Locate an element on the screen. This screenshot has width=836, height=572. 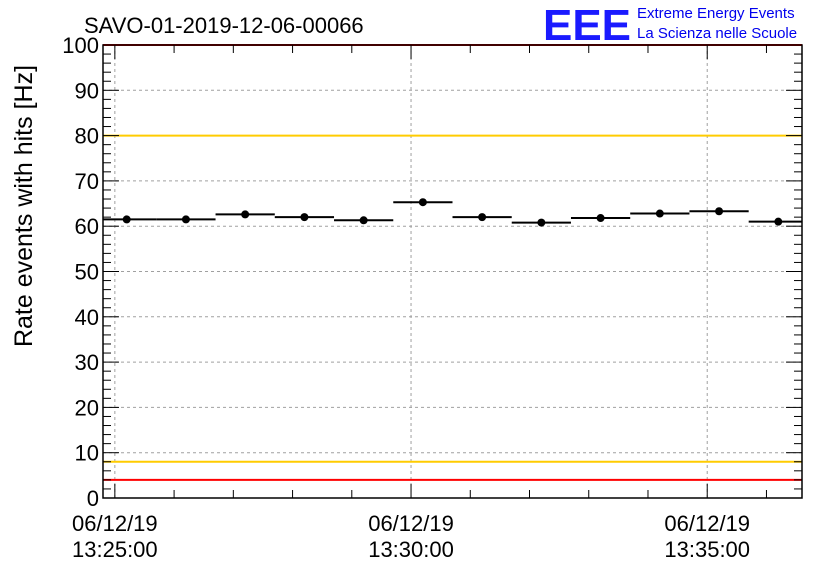
x-tick-time: 13:25:00 is located at coordinates (115, 549).